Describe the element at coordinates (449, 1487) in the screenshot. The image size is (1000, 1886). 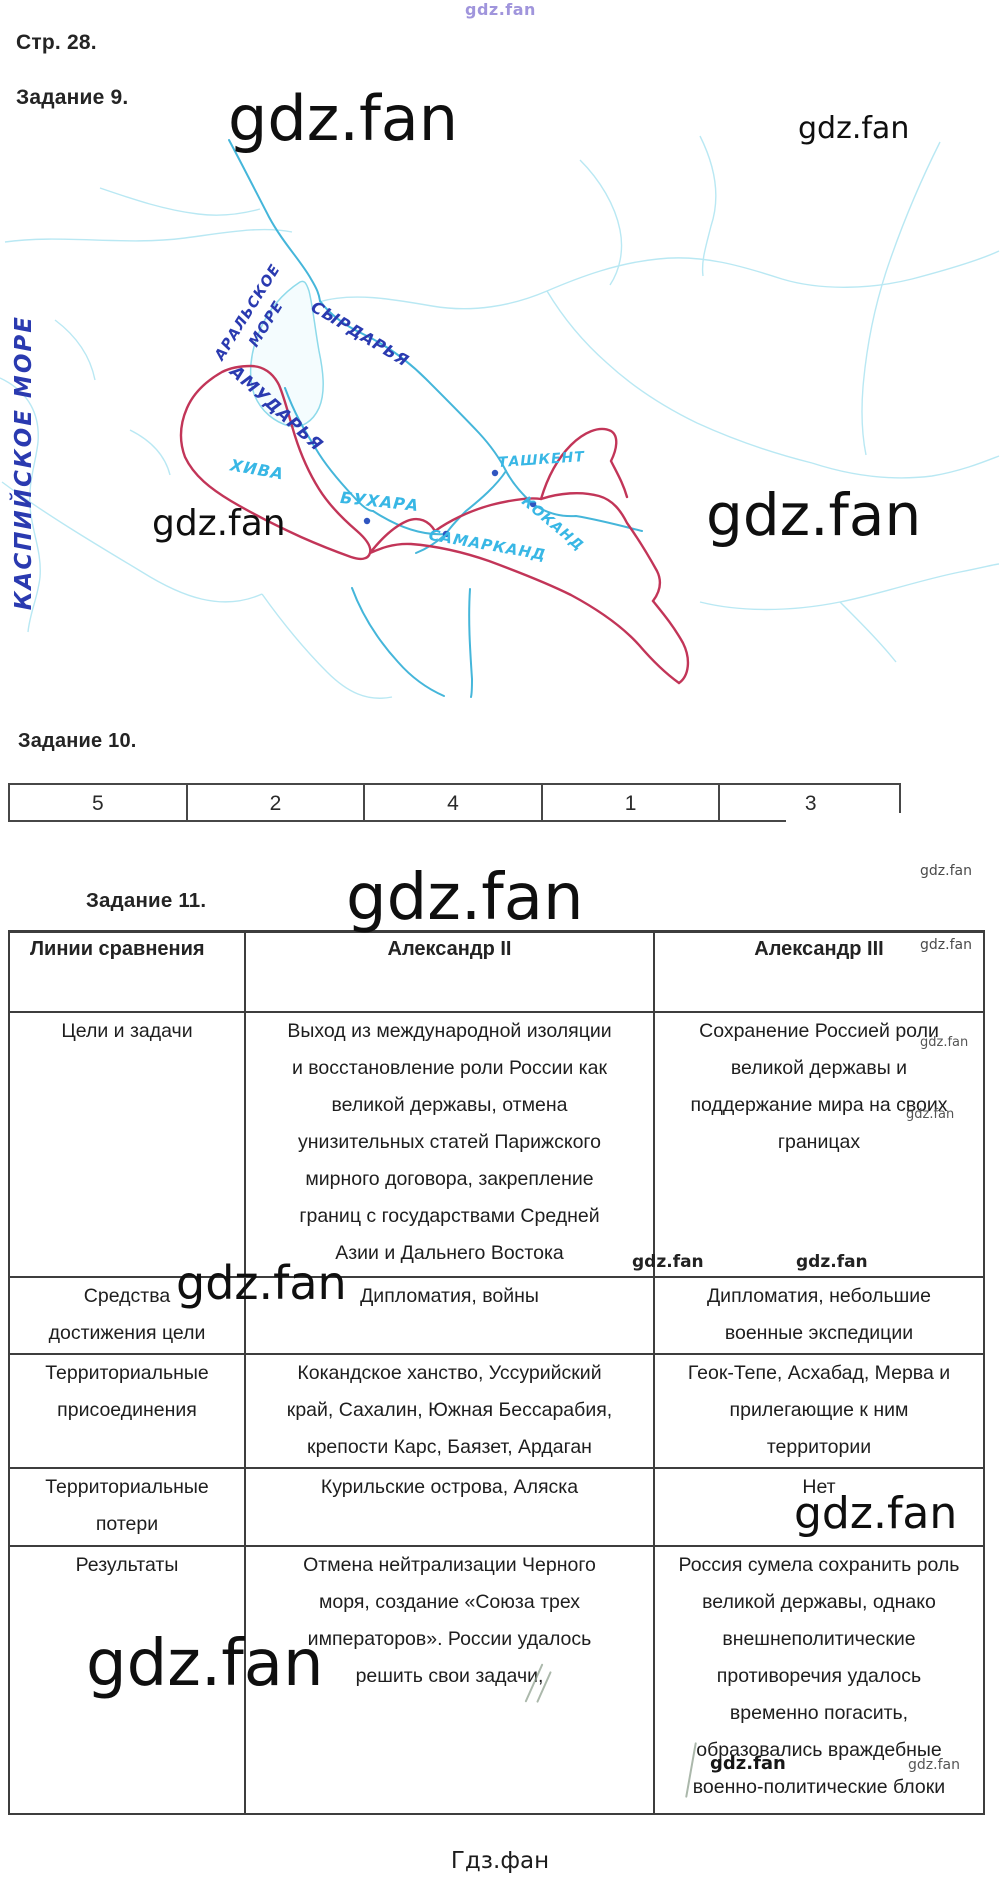
I see `cell-line: Курильские острова, Аляска` at that location.